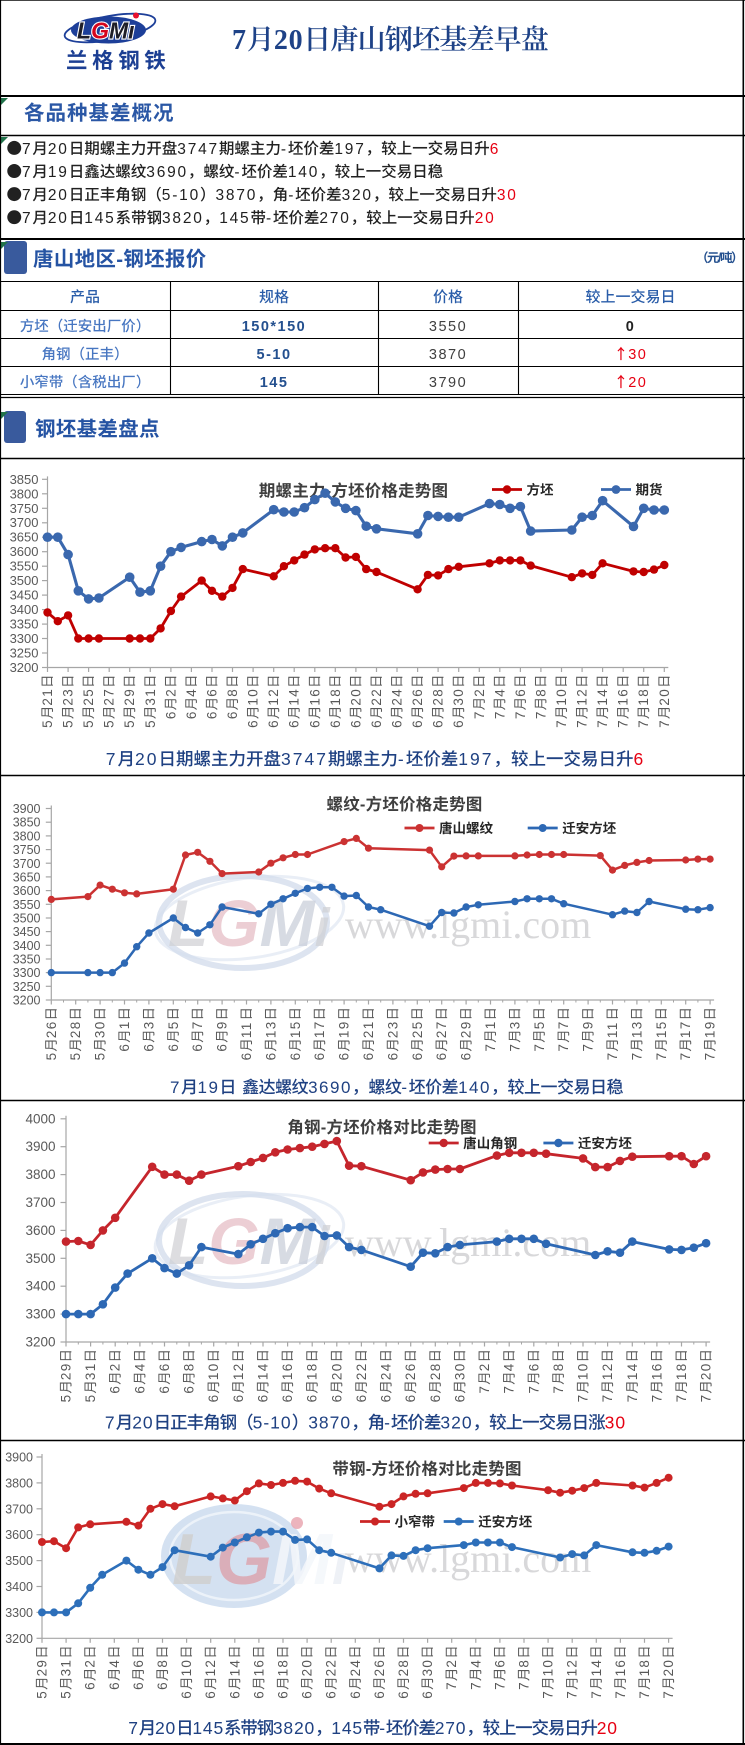 Image resolution: width=745 pixels, height=1745 pixels. I want to click on svg-text: 145, so click(208, 1728).